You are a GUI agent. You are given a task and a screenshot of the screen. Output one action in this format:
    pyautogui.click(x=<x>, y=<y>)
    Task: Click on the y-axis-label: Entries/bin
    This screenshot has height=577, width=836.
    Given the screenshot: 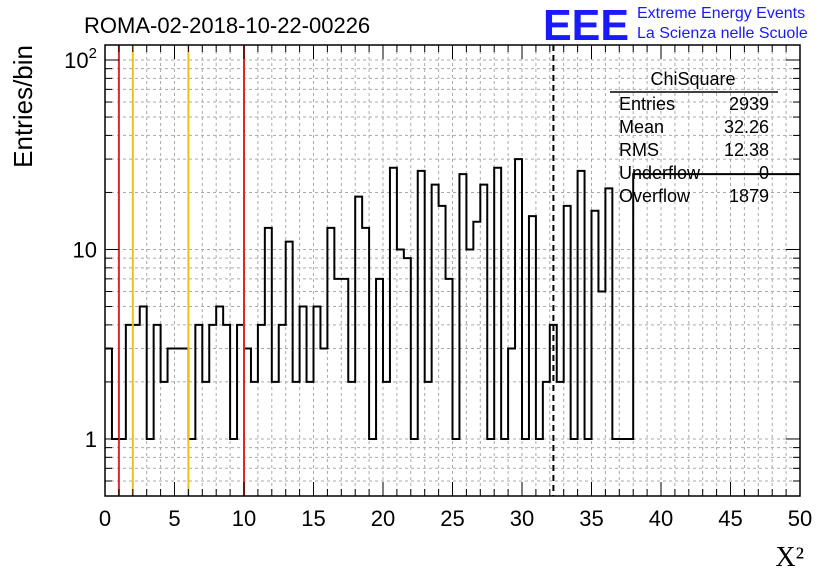 What is the action you would take?
    pyautogui.click(x=23, y=106)
    